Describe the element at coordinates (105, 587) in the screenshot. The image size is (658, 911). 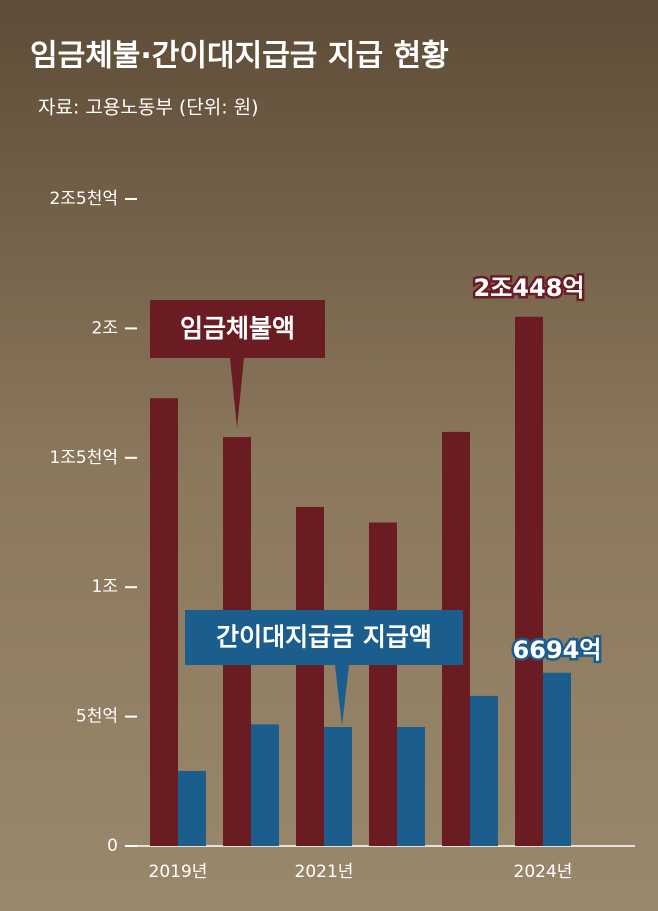
I see `y-tick-label: 1조` at that location.